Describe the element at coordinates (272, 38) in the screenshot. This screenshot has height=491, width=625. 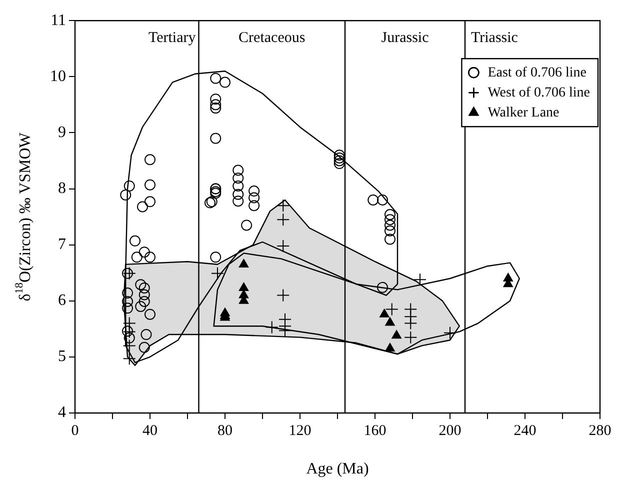
I see `annotation: Cretaceous` at that location.